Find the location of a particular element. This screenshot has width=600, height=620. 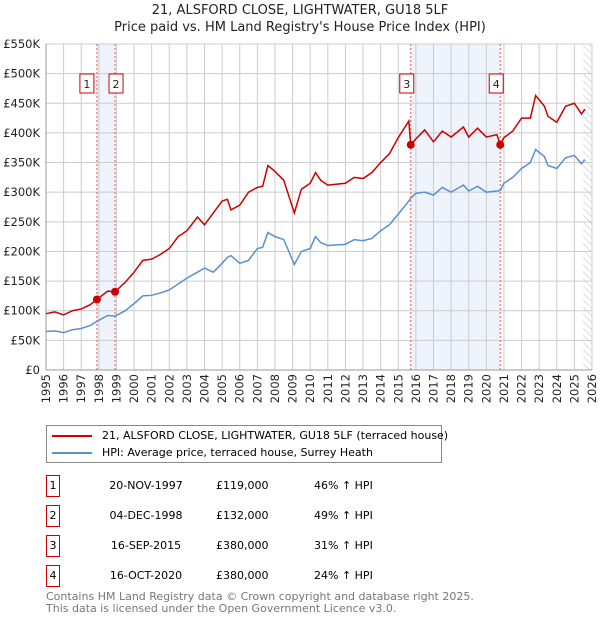

transaction-number: 4 is located at coordinates (53, 576).